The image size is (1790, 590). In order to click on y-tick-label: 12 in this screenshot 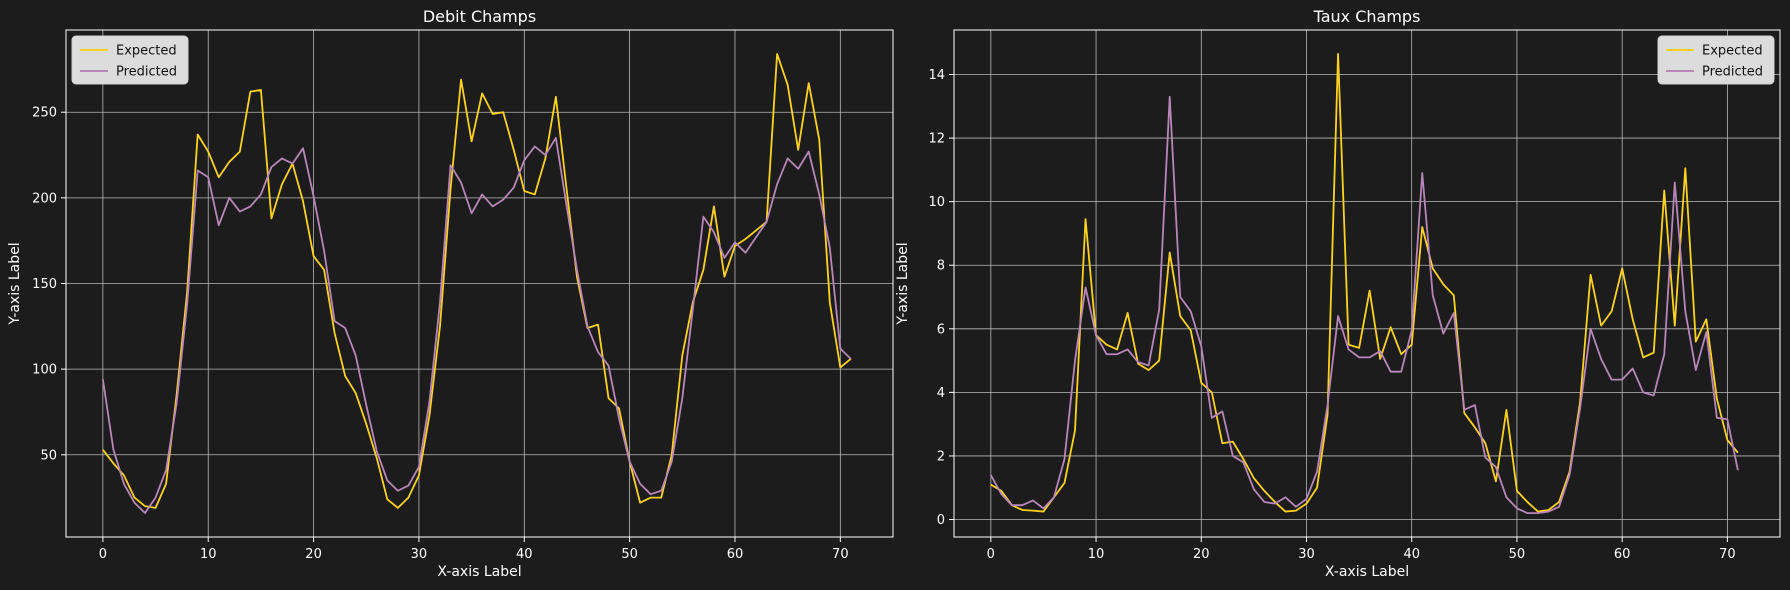, I will do `click(936, 139)`.